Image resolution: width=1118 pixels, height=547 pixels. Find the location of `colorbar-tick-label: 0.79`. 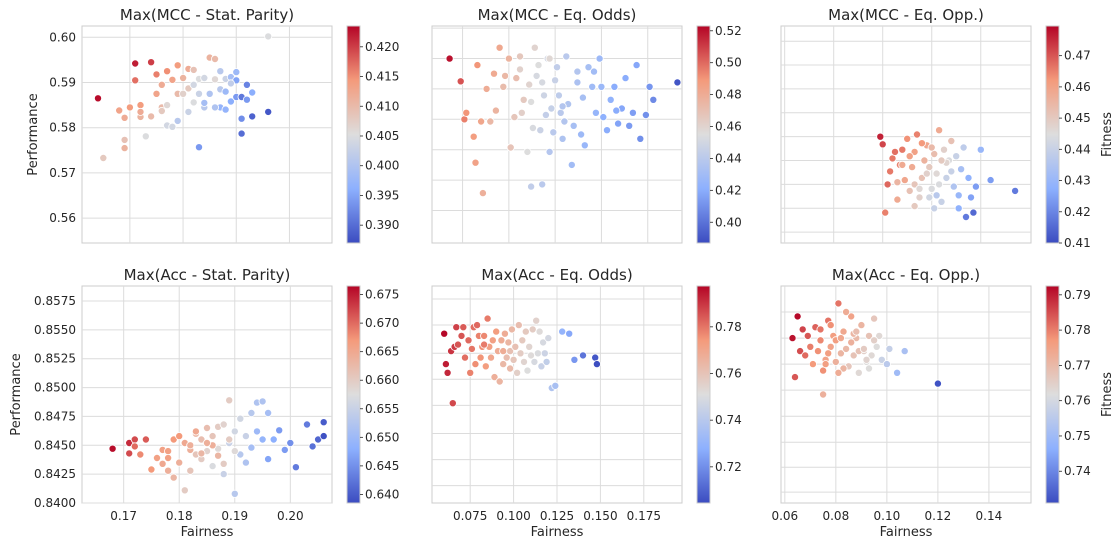

colorbar-tick-label: 0.79 is located at coordinates (1077, 295).